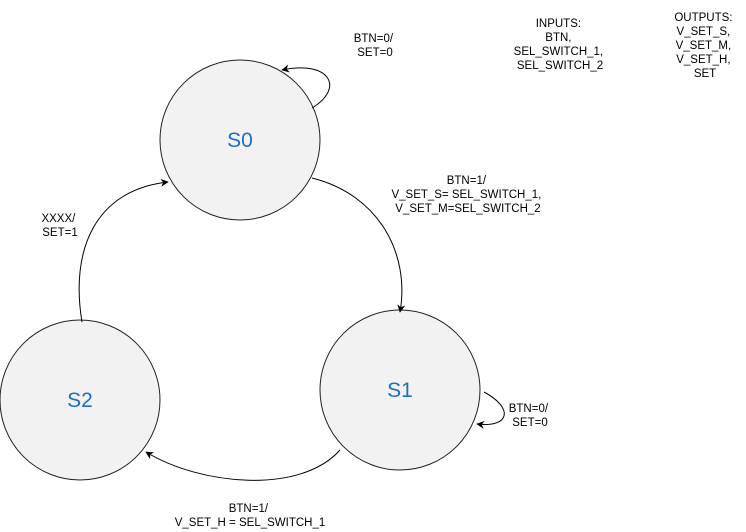 The image size is (746, 532). I want to click on edge-s2-to-s0, so click(123, 250).